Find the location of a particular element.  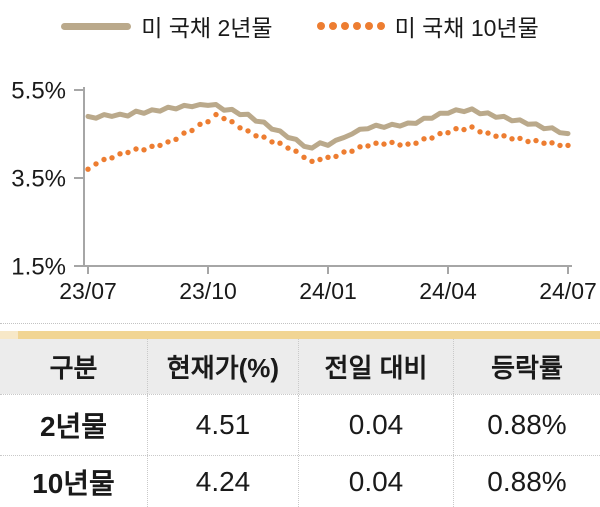

row-label: 10년물 is located at coordinates (73, 483).